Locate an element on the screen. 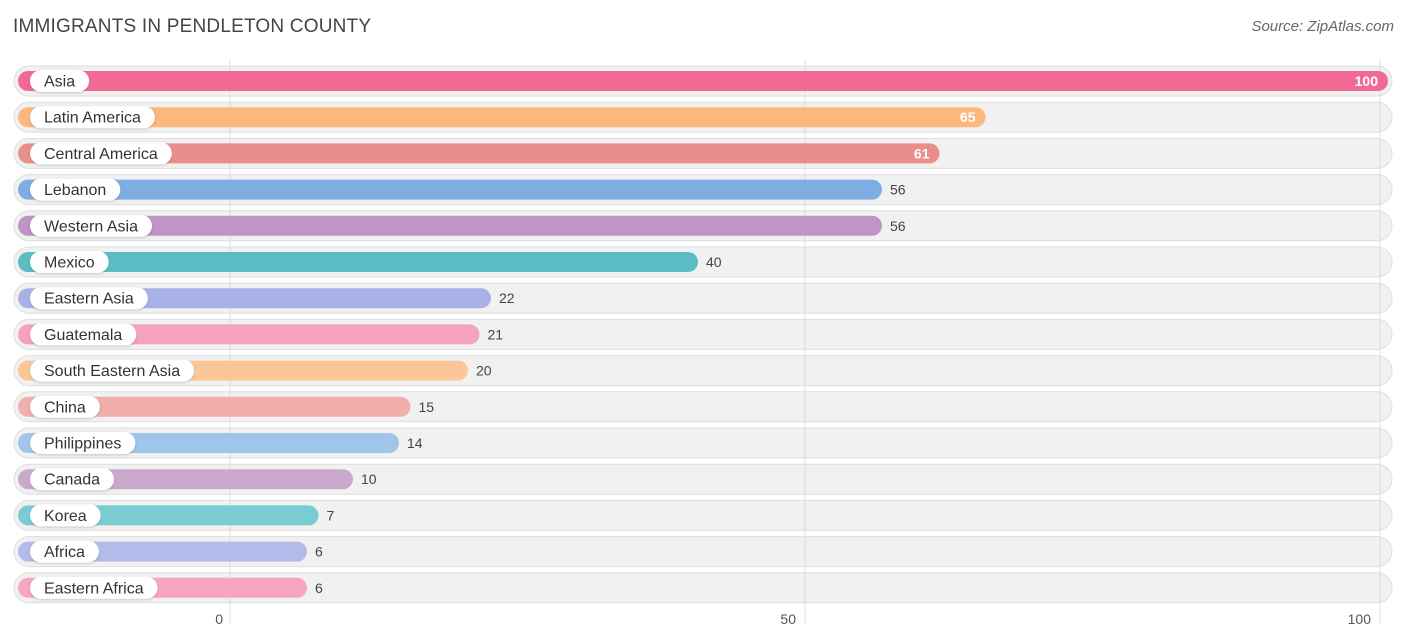 This screenshot has width=1406, height=643. value-label: 21 is located at coordinates (496, 334).